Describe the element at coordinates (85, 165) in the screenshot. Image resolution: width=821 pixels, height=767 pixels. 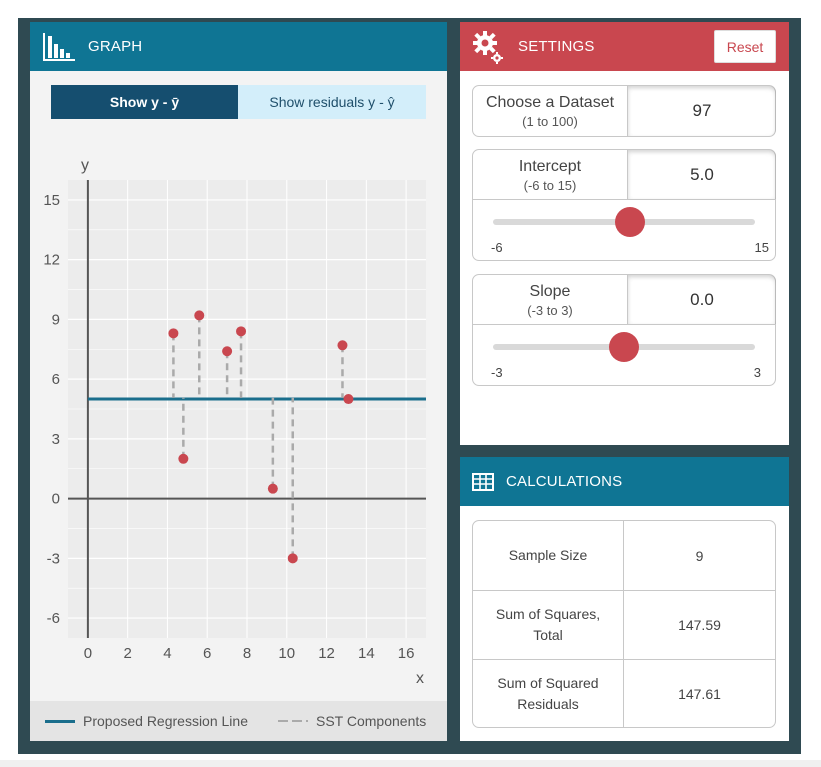
I see `y-axis-label: y` at that location.